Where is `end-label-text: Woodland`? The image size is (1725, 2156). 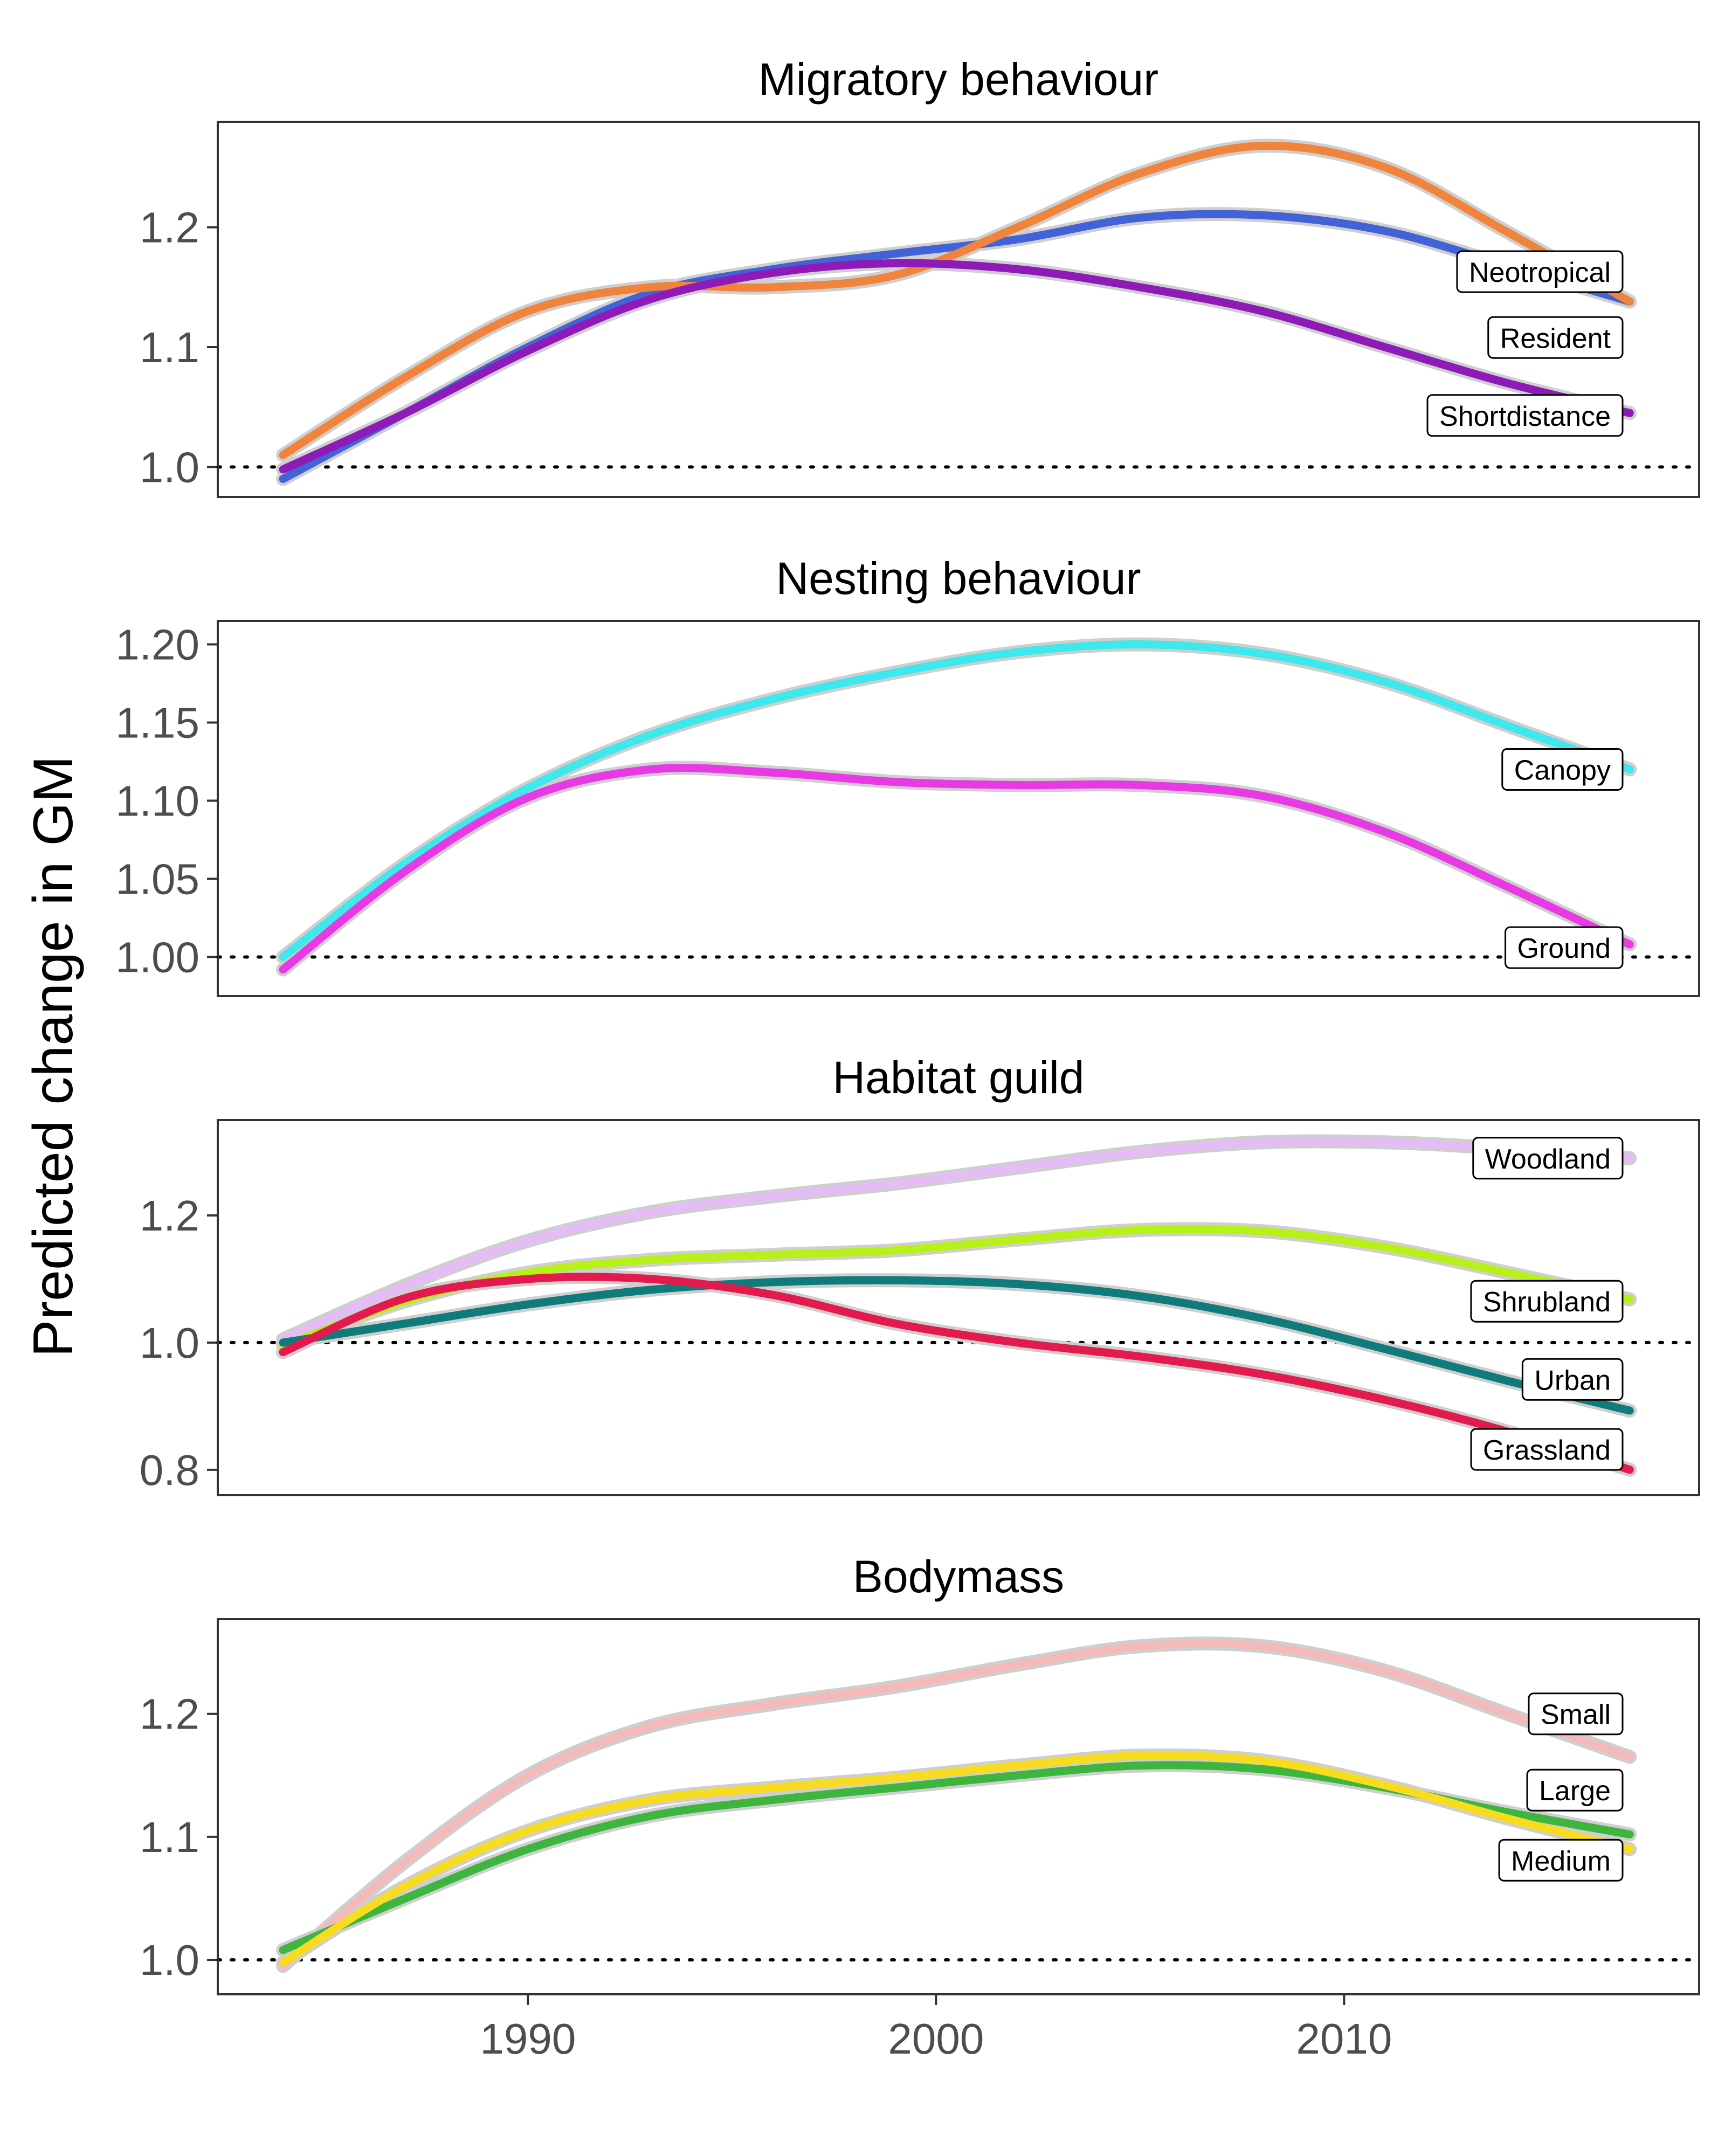
end-label-text: Woodland is located at coordinates (1548, 1159).